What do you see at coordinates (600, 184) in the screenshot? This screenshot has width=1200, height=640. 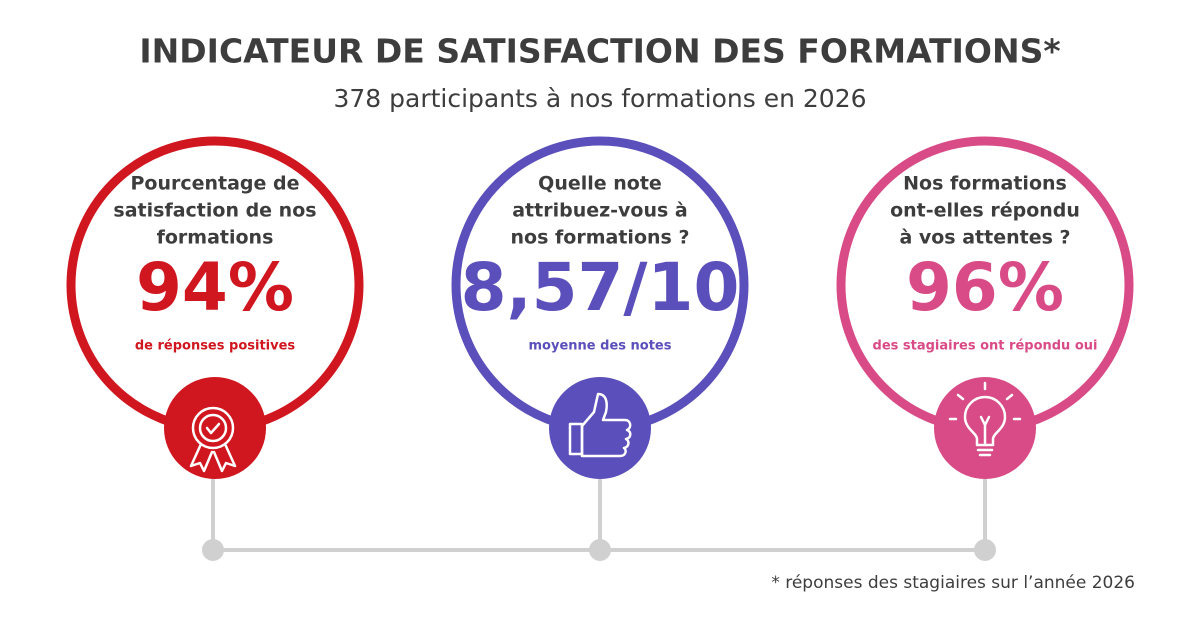 I see `card-question: Quelle note` at bounding box center [600, 184].